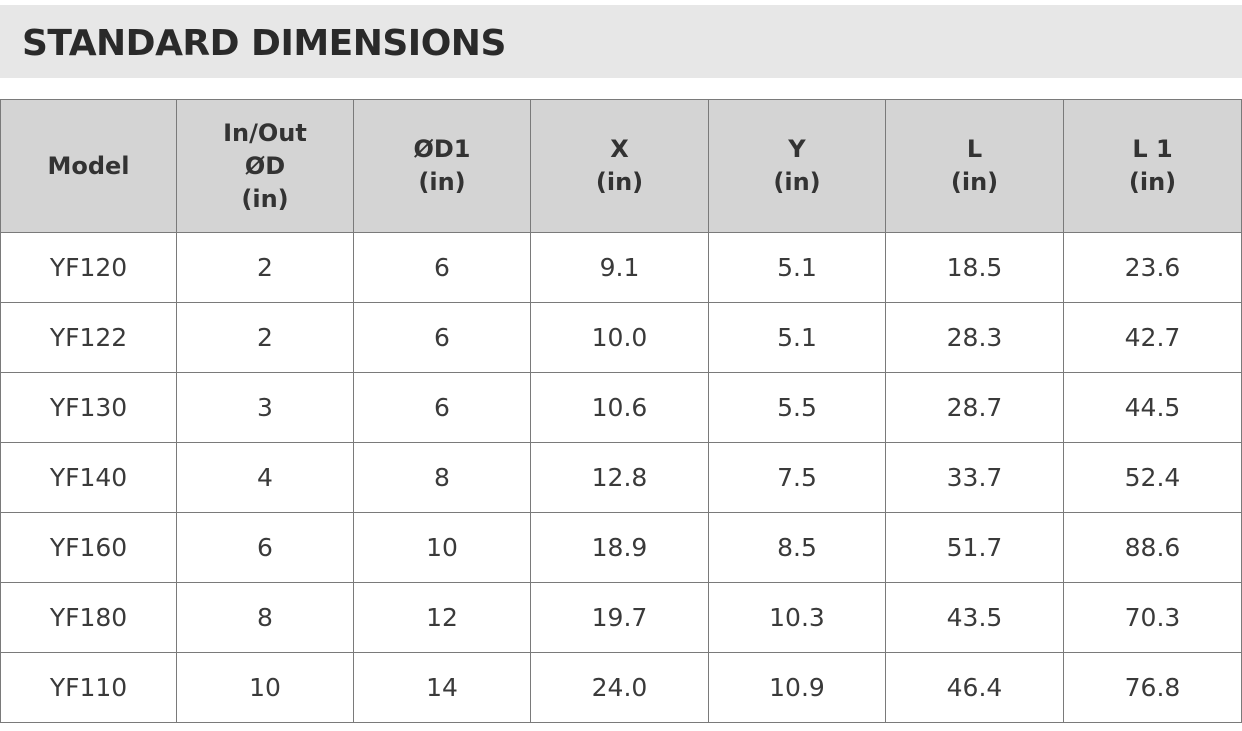  What do you see at coordinates (442, 149) in the screenshot?
I see `header-line: ØD1` at bounding box center [442, 149].